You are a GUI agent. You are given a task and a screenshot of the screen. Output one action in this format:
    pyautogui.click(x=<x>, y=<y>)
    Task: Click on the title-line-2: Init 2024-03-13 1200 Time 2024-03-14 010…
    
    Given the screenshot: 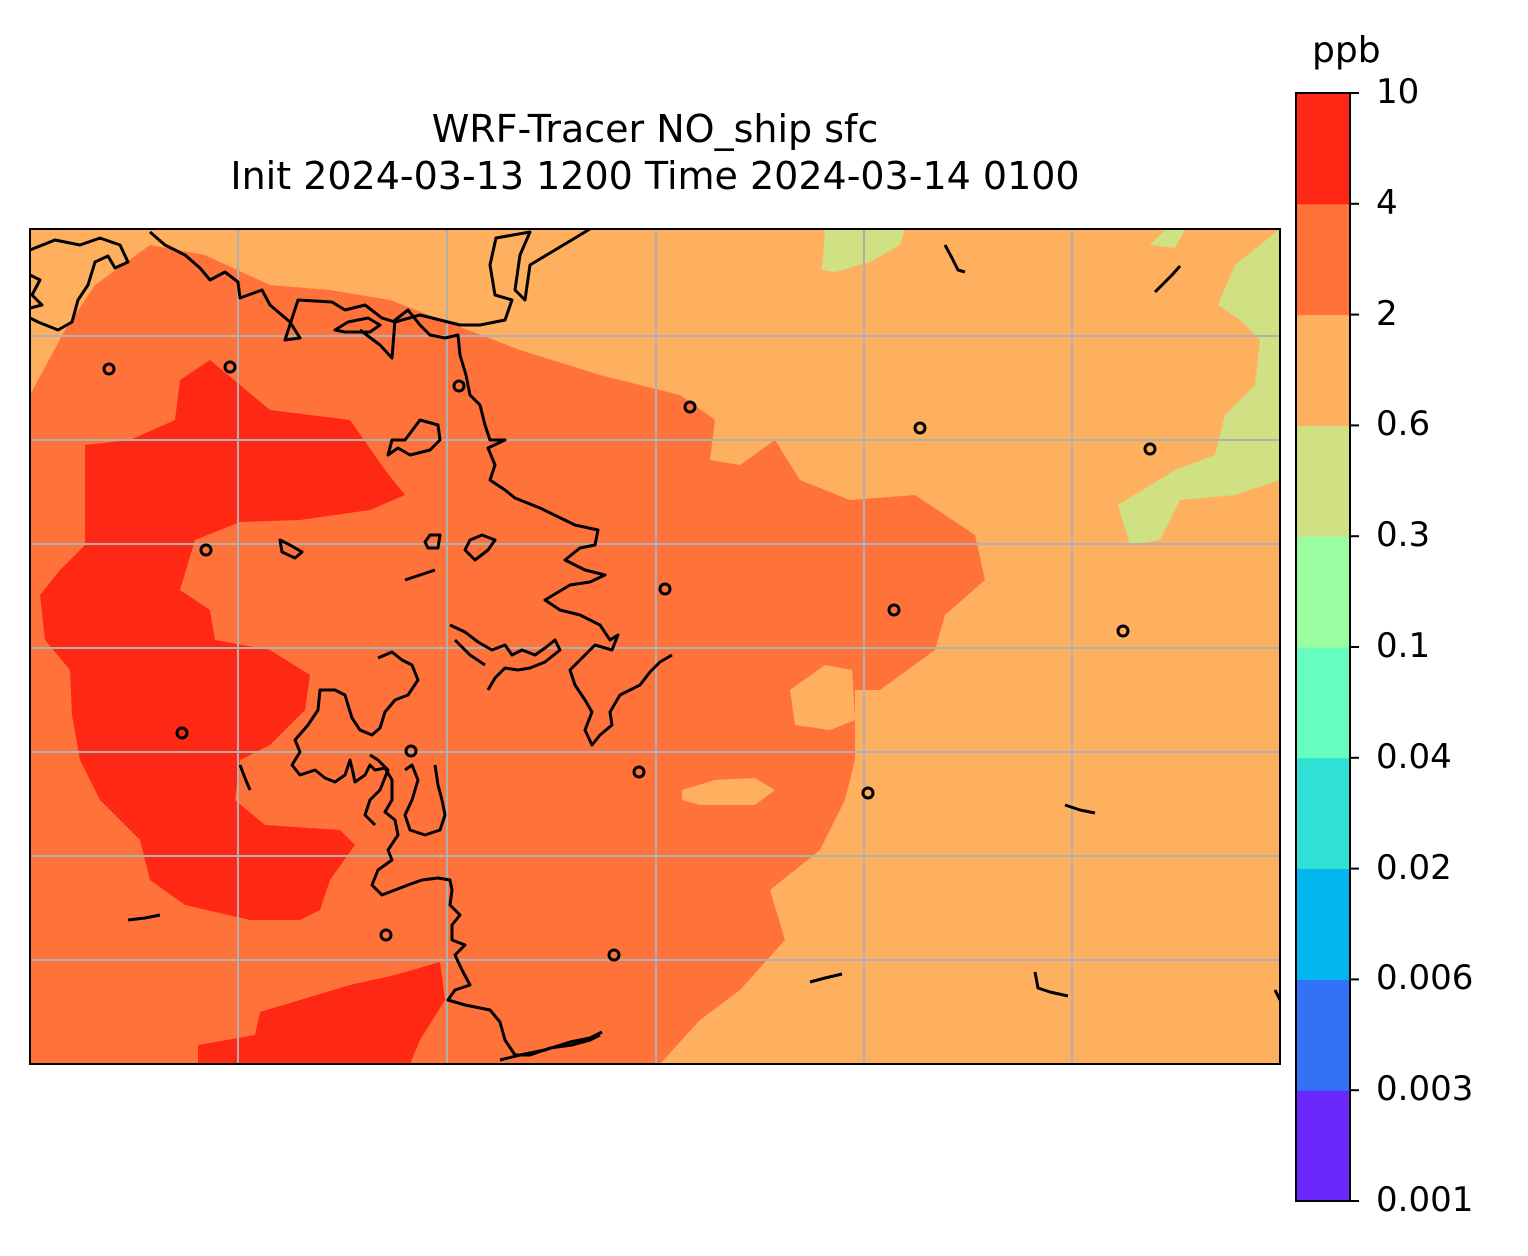 What is the action you would take?
    pyautogui.click(x=655, y=176)
    